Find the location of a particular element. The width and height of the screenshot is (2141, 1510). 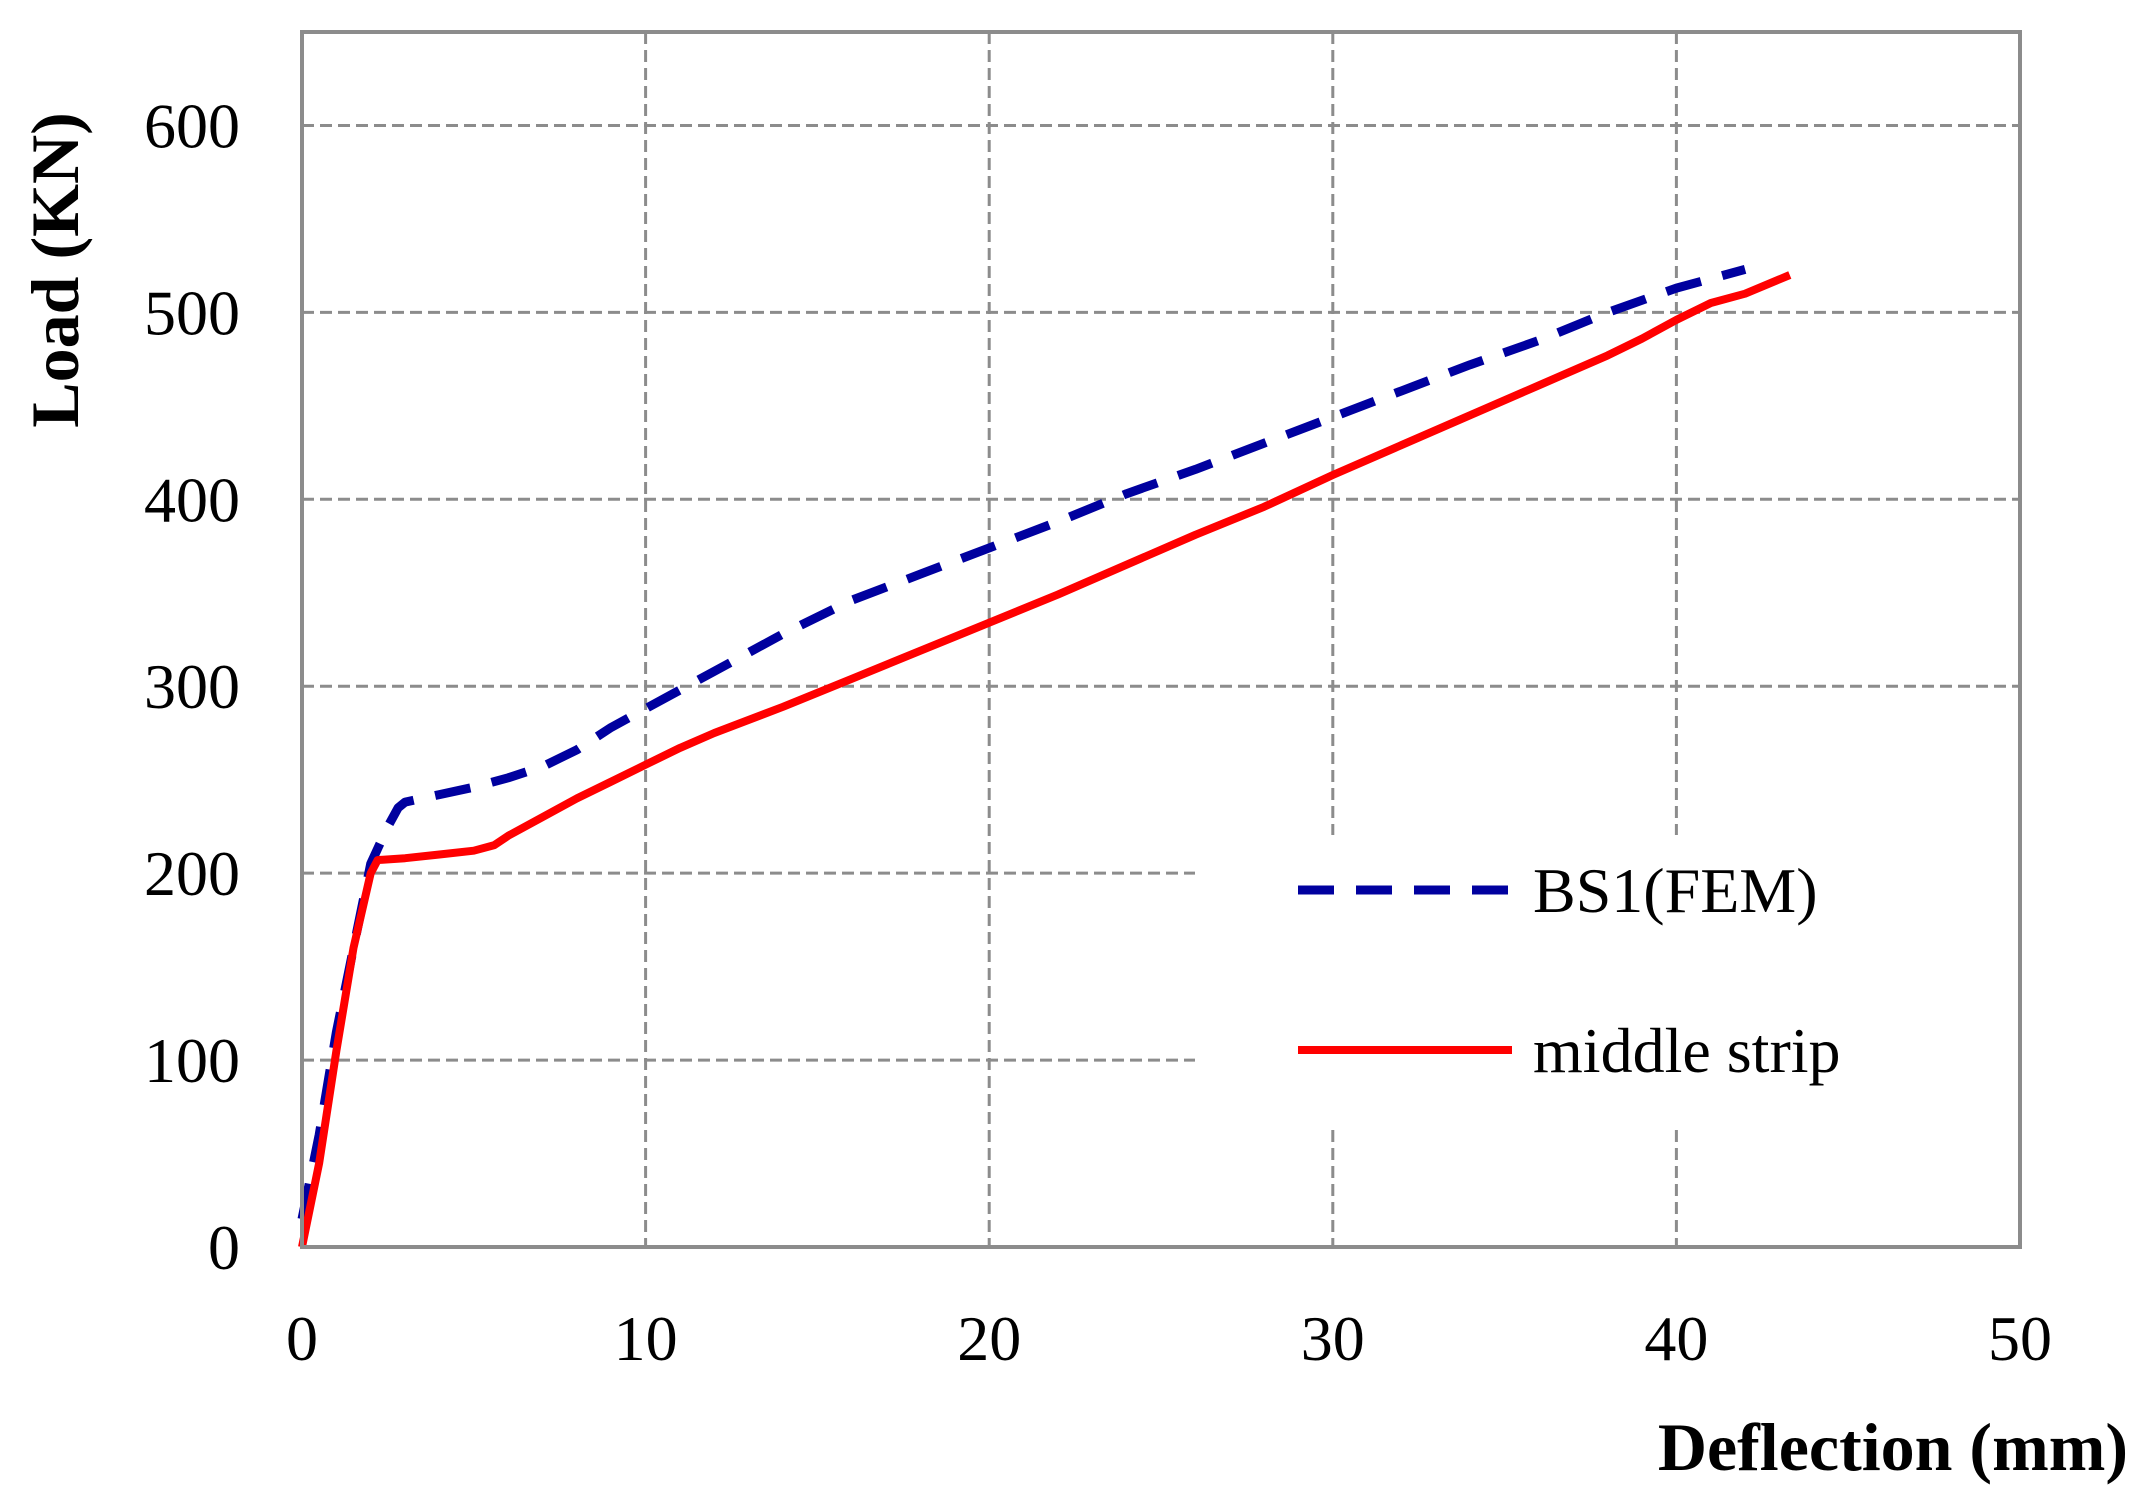

y-tick-label-300: 300 is located at coordinates (192, 686).